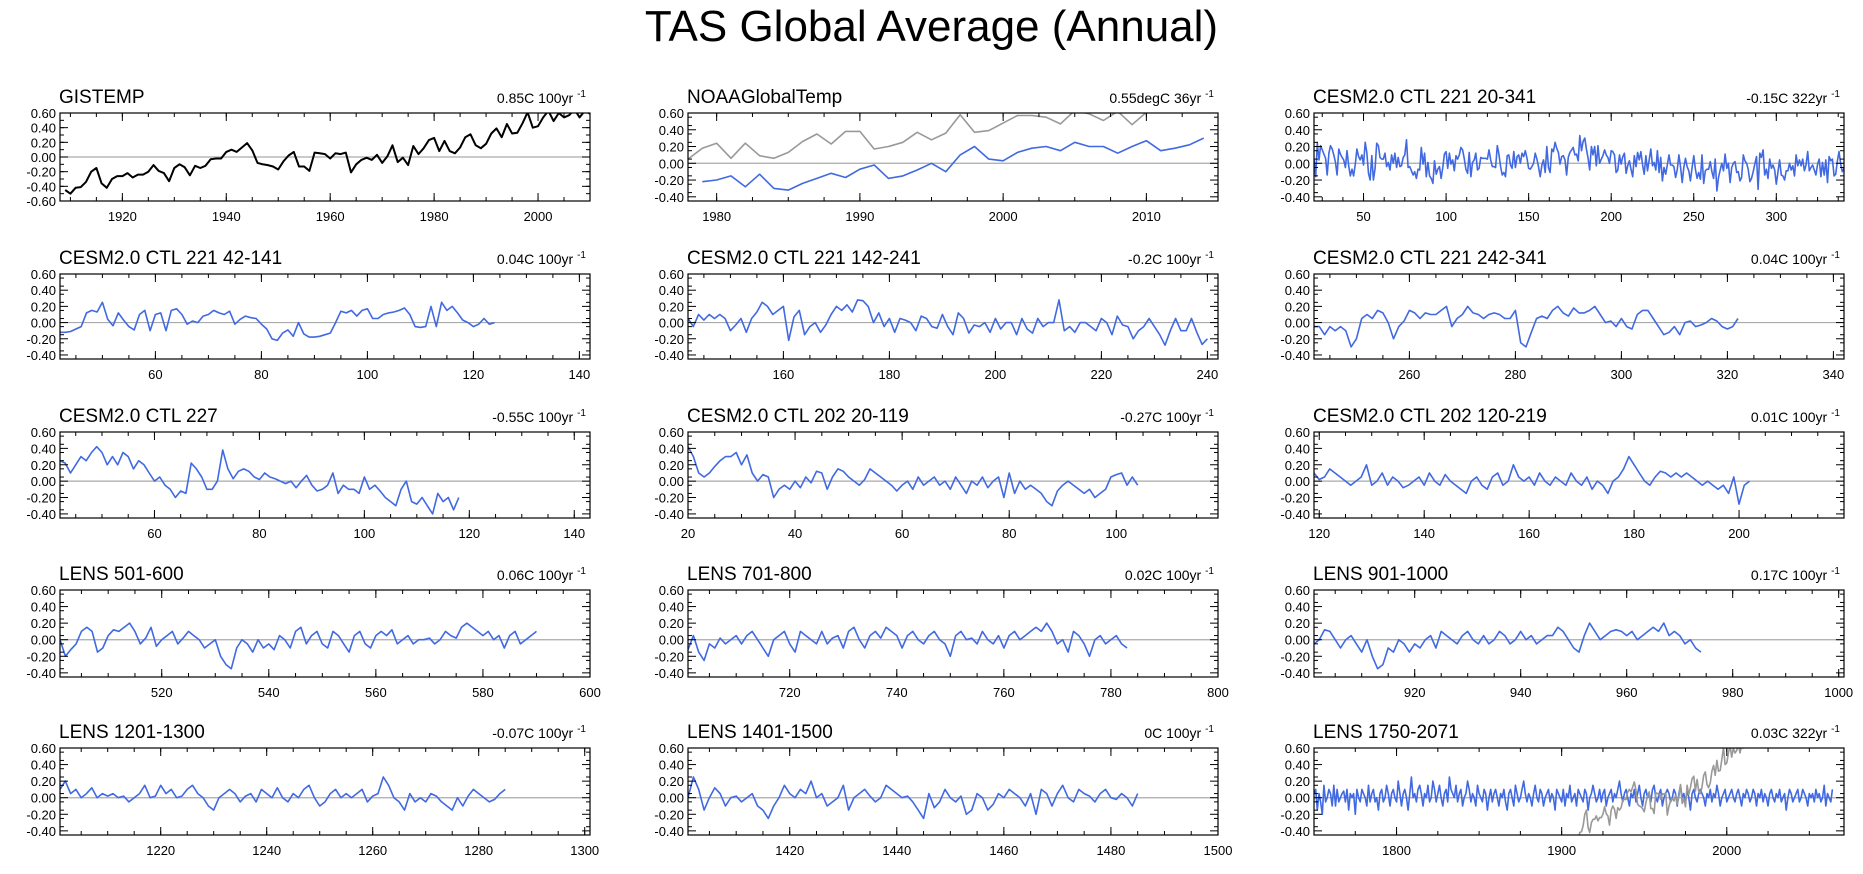 This screenshot has height=874, width=1863. What do you see at coordinates (376, 692) in the screenshot?
I see `x-tick-label: 560` at bounding box center [376, 692].